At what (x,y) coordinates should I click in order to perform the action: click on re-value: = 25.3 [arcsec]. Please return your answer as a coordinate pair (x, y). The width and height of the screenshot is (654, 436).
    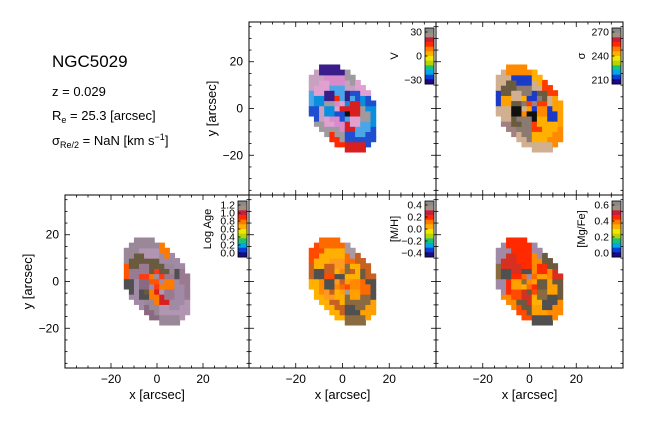
    Looking at the image, I should click on (111, 115).